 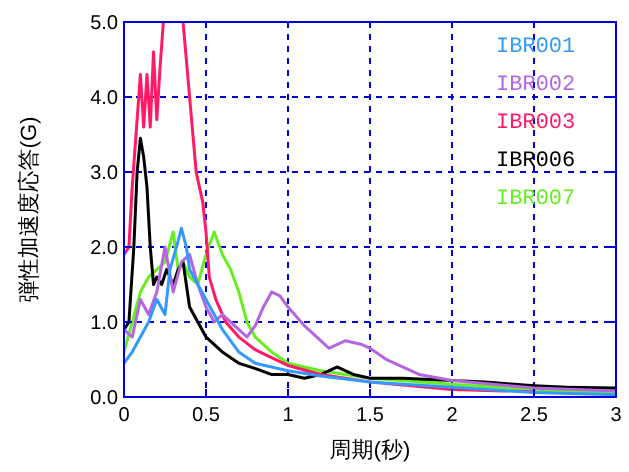 I want to click on text: IBR002, so click(x=536, y=84).